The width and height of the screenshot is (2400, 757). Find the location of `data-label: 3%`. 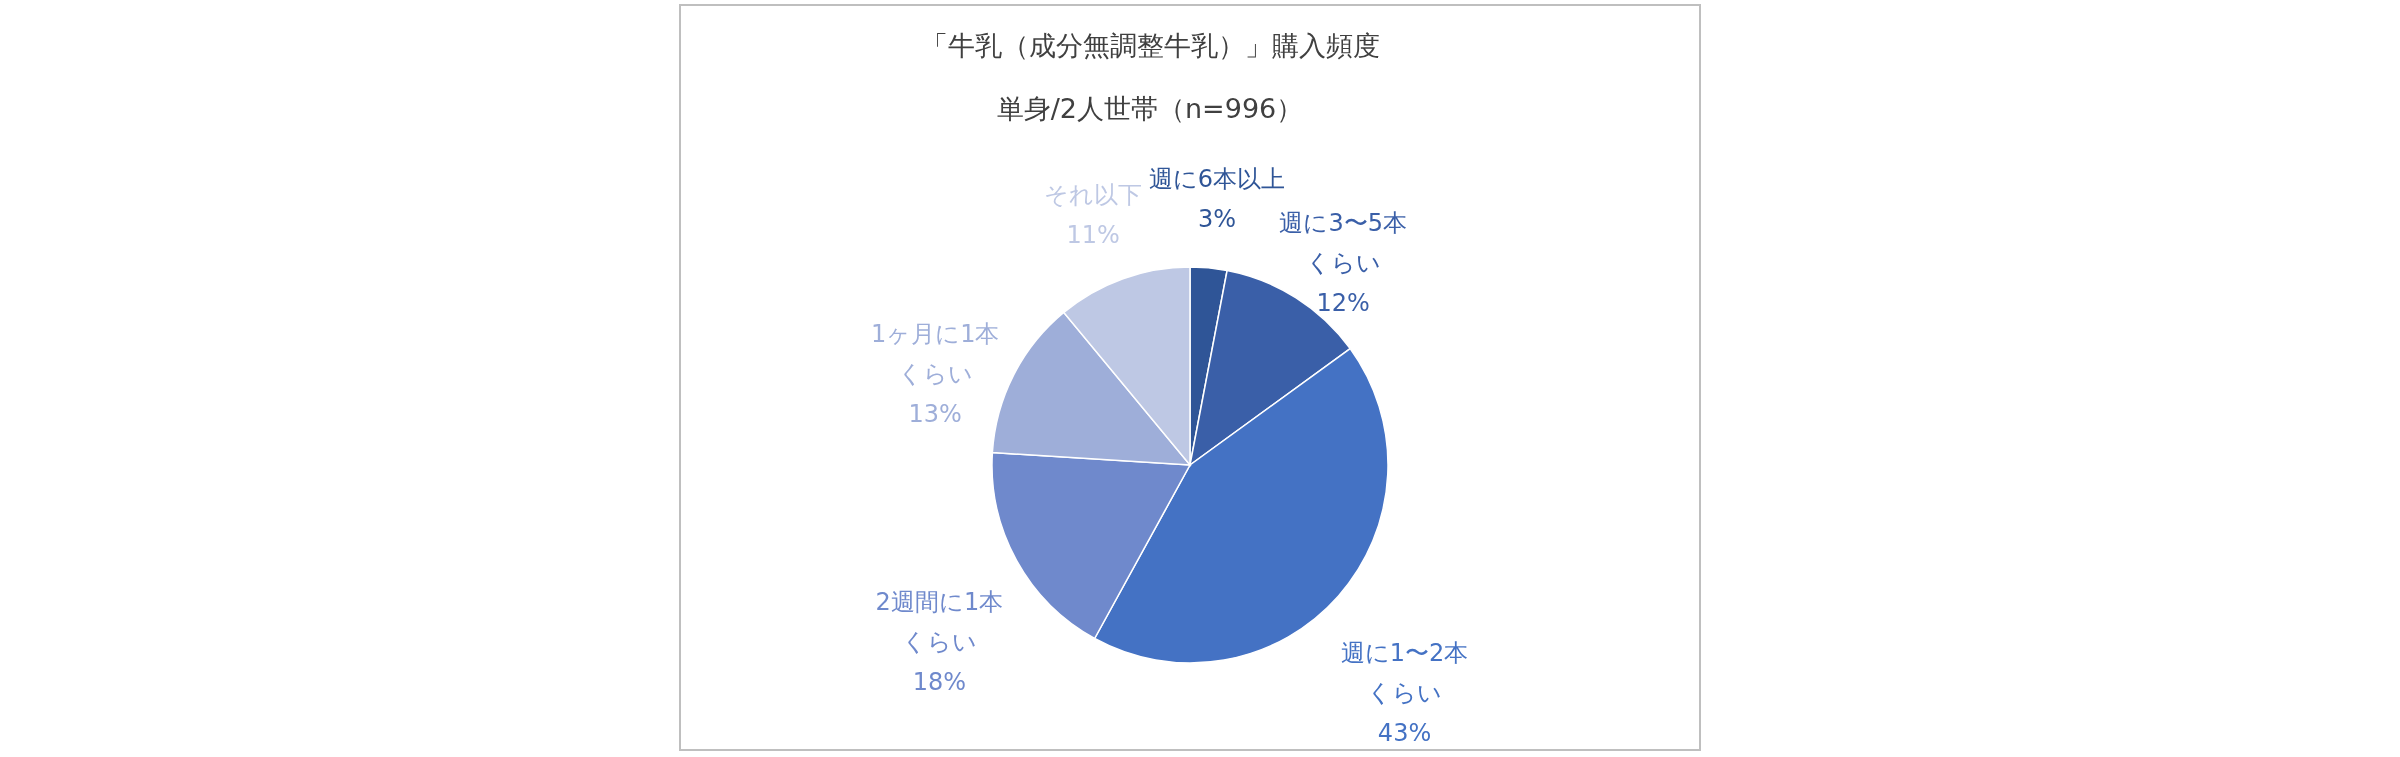

data-label: 3% is located at coordinates (1216, 219).